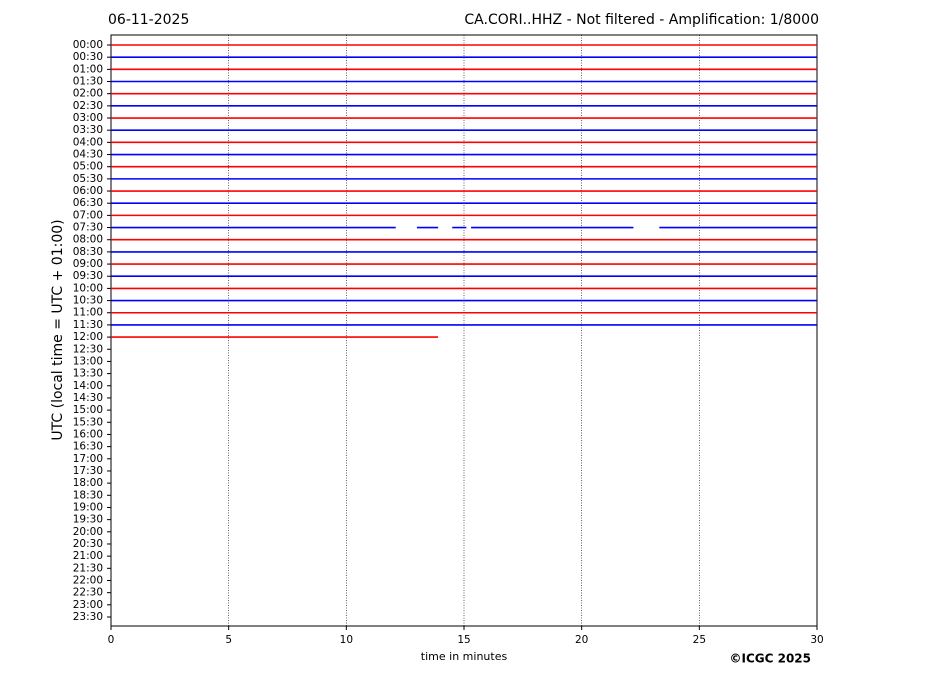 This screenshot has width=927, height=696. I want to click on y-tick-label: 11:00, so click(88, 313).